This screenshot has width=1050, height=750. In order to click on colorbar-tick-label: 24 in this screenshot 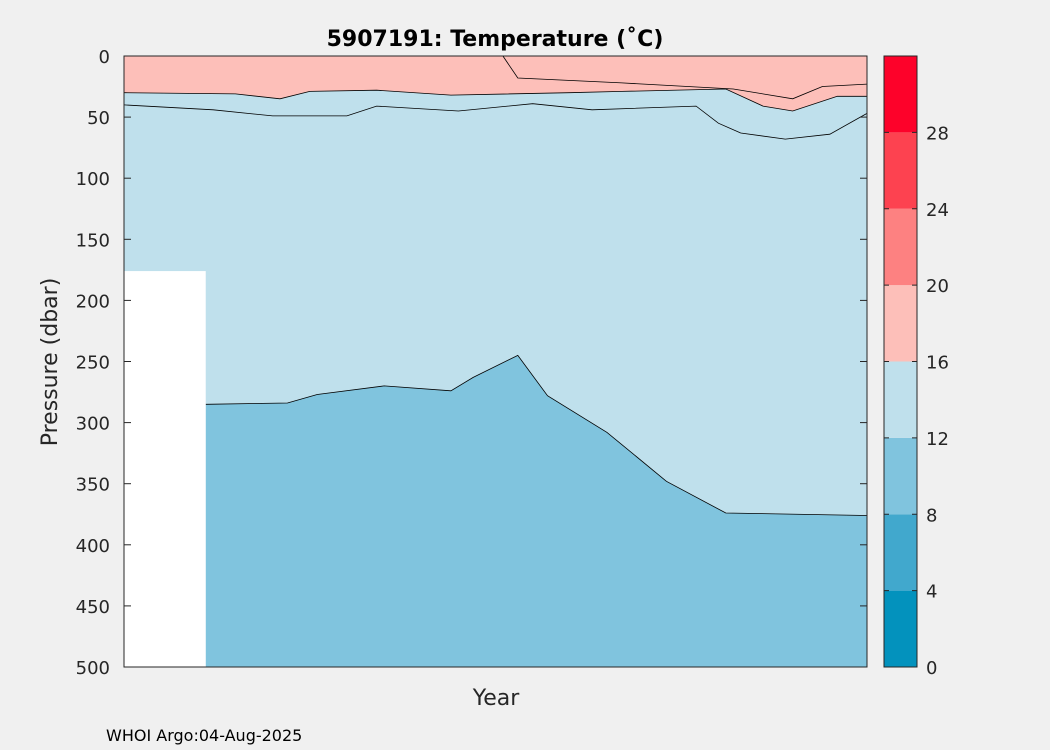, I will do `click(937, 210)`.